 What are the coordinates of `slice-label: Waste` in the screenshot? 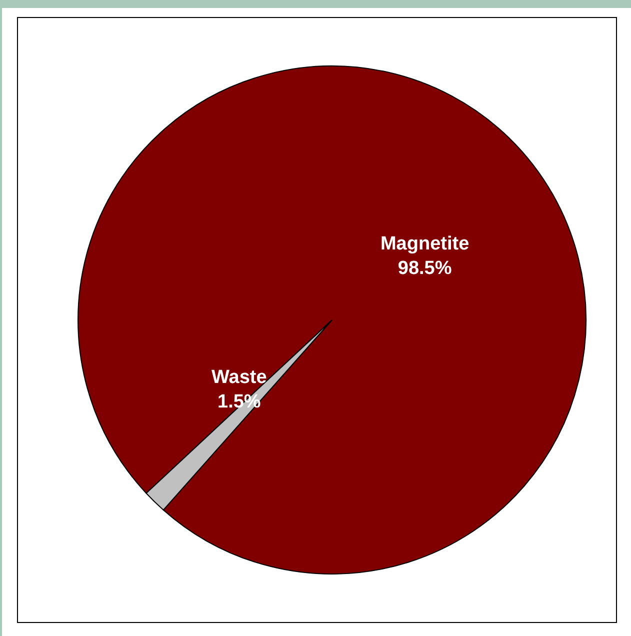 It's located at (239, 377).